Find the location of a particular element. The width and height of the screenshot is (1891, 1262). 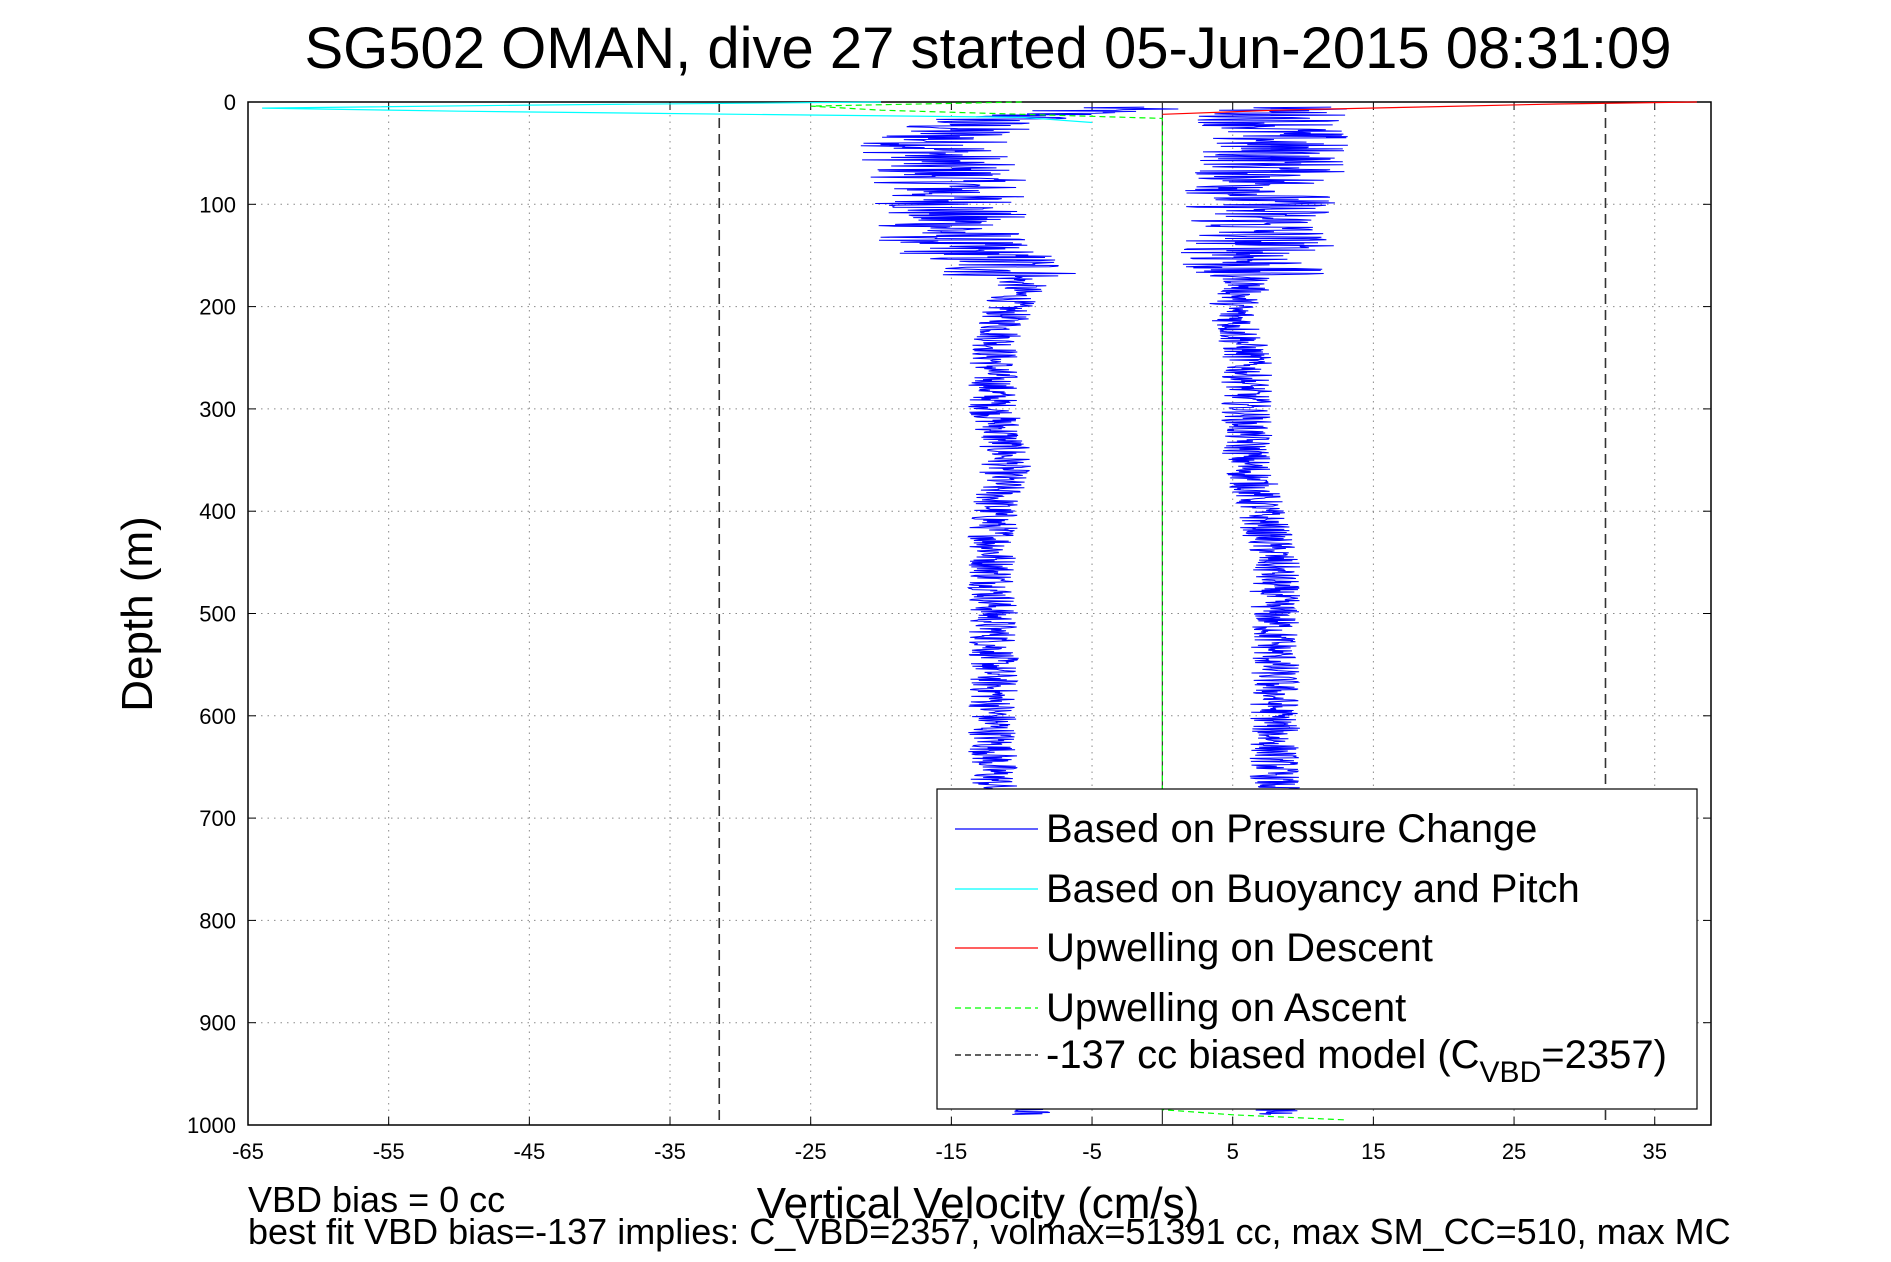

y-tick-label: 0 is located at coordinates (230, 102).